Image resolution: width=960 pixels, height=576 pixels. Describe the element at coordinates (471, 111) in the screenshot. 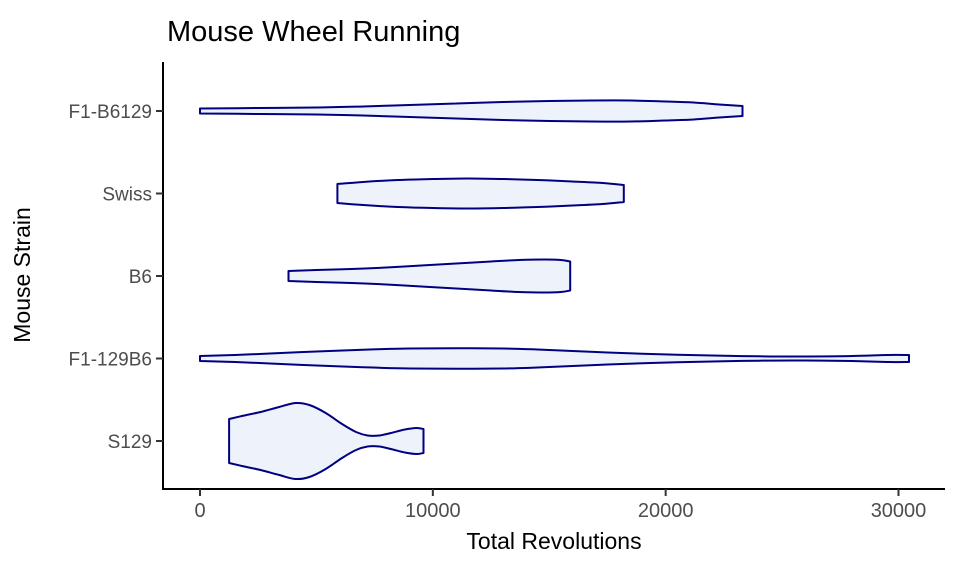

I see `violin-shape-f1-b6129` at that location.